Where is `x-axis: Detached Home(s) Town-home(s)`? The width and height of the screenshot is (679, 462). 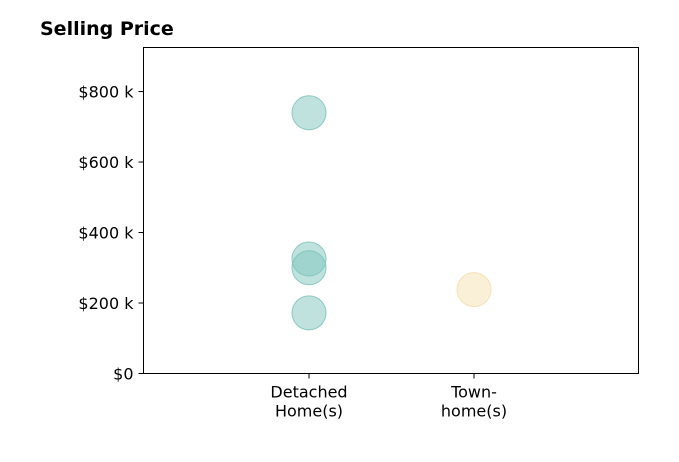
x-axis: Detached Home(s) Town-home(s) is located at coordinates (388, 397).